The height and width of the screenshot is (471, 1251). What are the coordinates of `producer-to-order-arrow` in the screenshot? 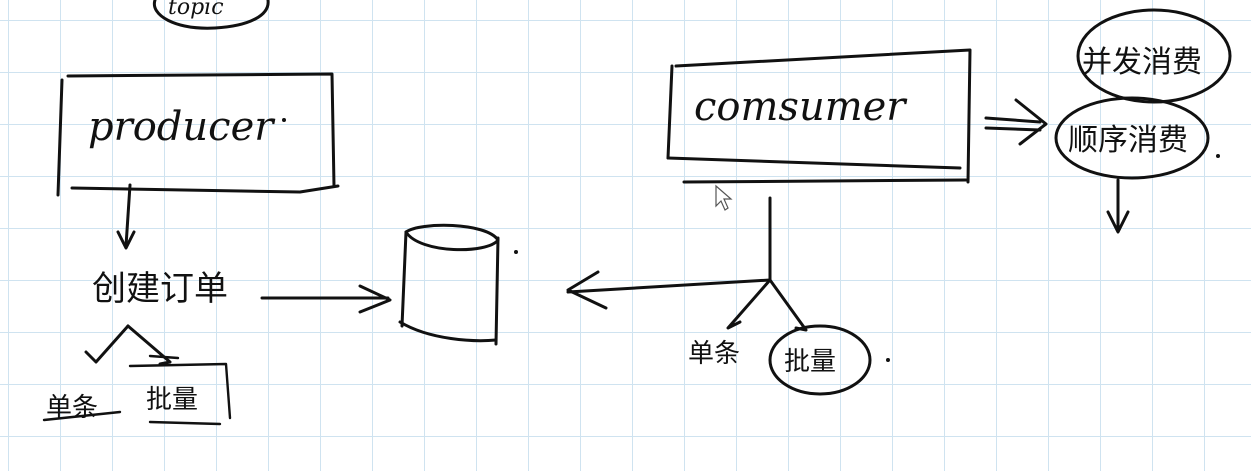 It's located at (126, 216).